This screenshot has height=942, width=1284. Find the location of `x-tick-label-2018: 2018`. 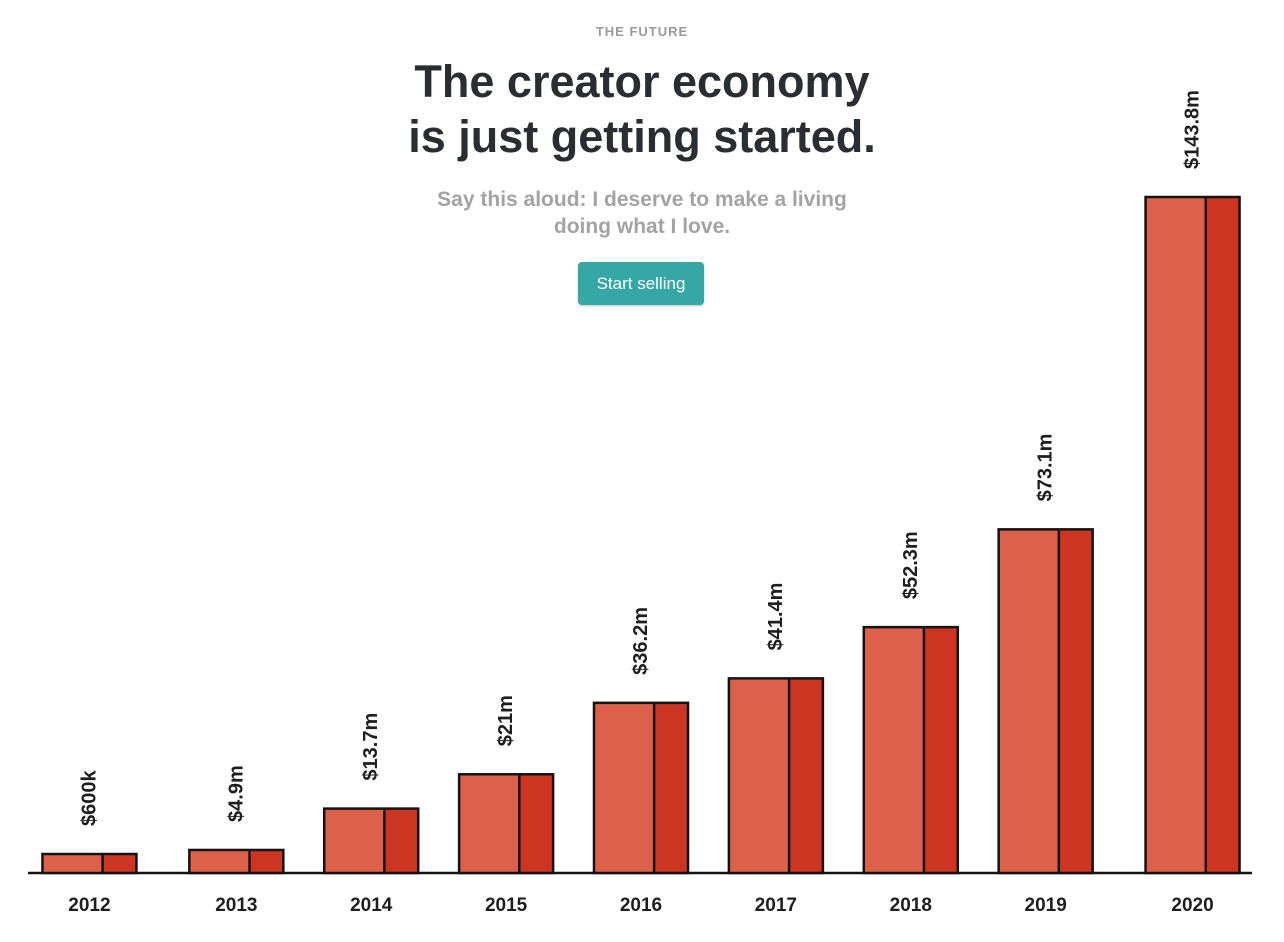

x-tick-label-2018: 2018 is located at coordinates (911, 905).